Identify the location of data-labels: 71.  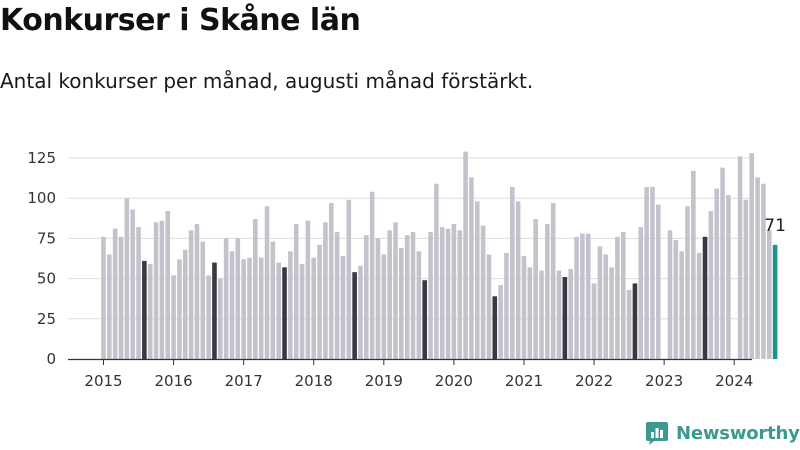
(775, 226).